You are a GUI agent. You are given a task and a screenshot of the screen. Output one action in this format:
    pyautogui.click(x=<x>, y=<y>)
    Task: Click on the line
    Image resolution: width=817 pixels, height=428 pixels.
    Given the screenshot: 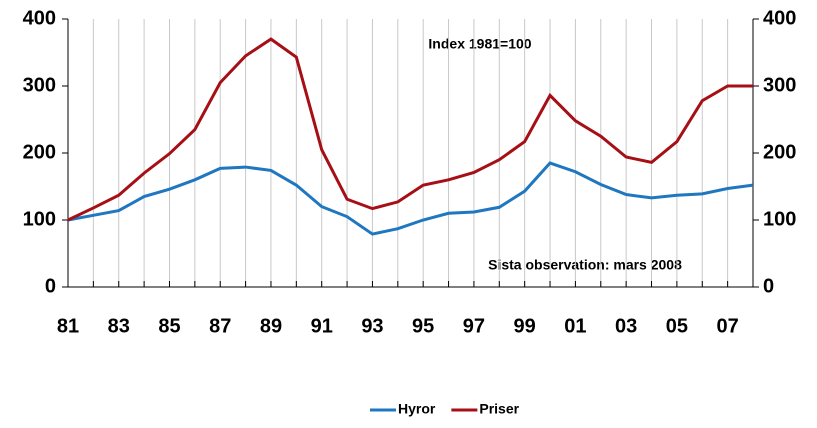 What is the action you would take?
    pyautogui.click(x=410, y=198)
    